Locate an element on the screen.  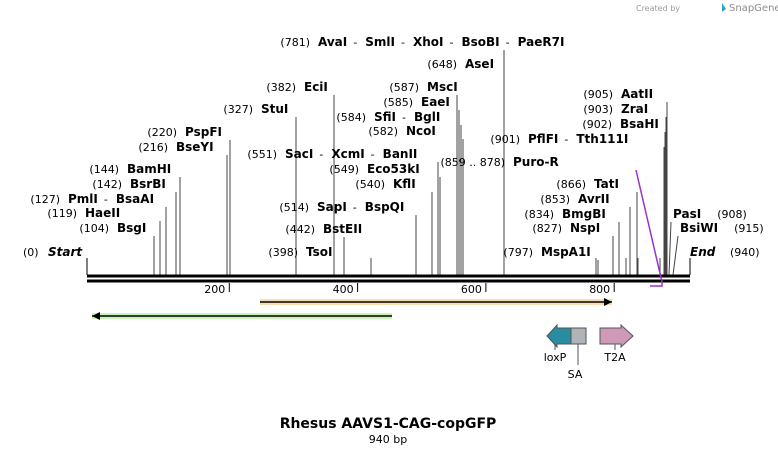
enzyme-name: EciI is located at coordinates (316, 87).